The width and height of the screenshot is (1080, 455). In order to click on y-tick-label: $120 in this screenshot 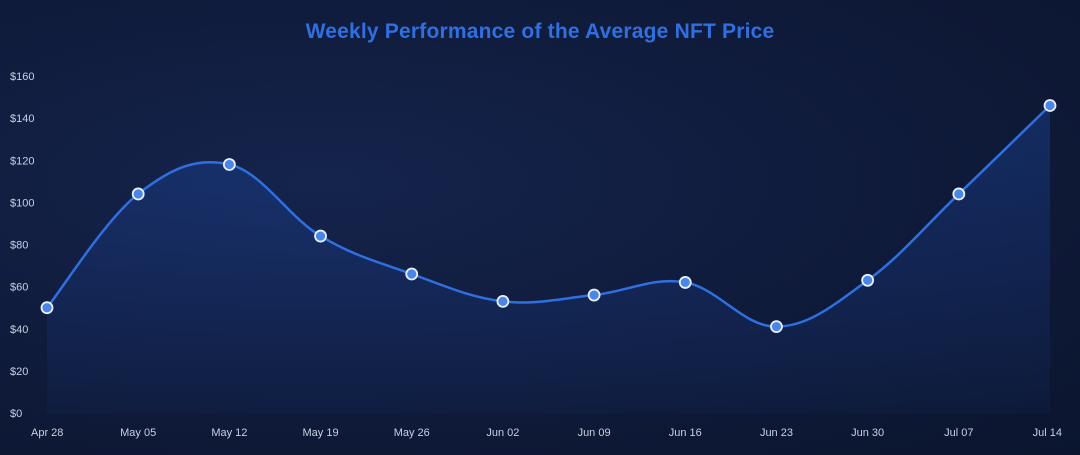, I will do `click(22, 161)`.